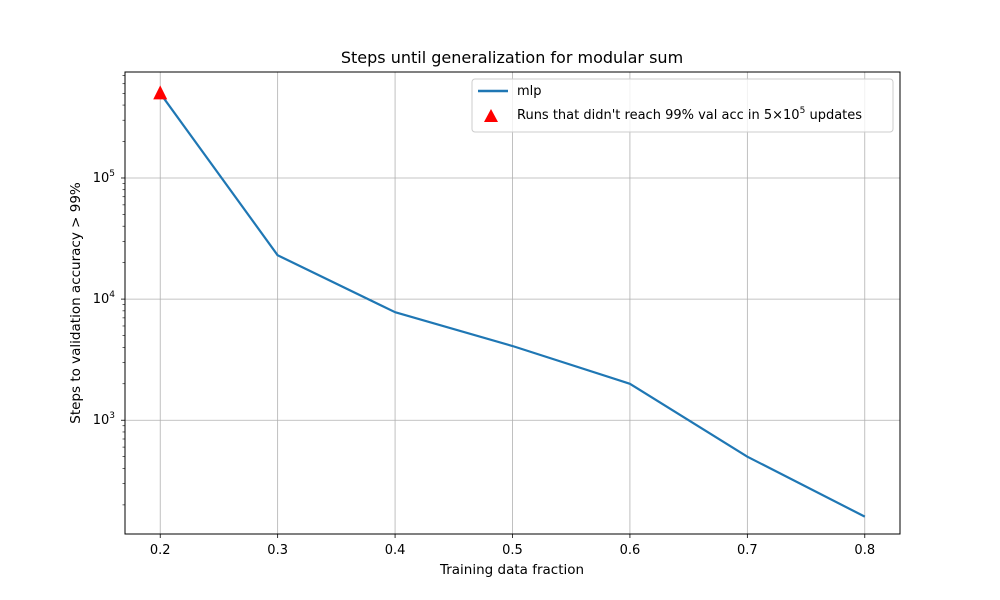  I want to click on legend-marker-triangle, so click(491, 115).